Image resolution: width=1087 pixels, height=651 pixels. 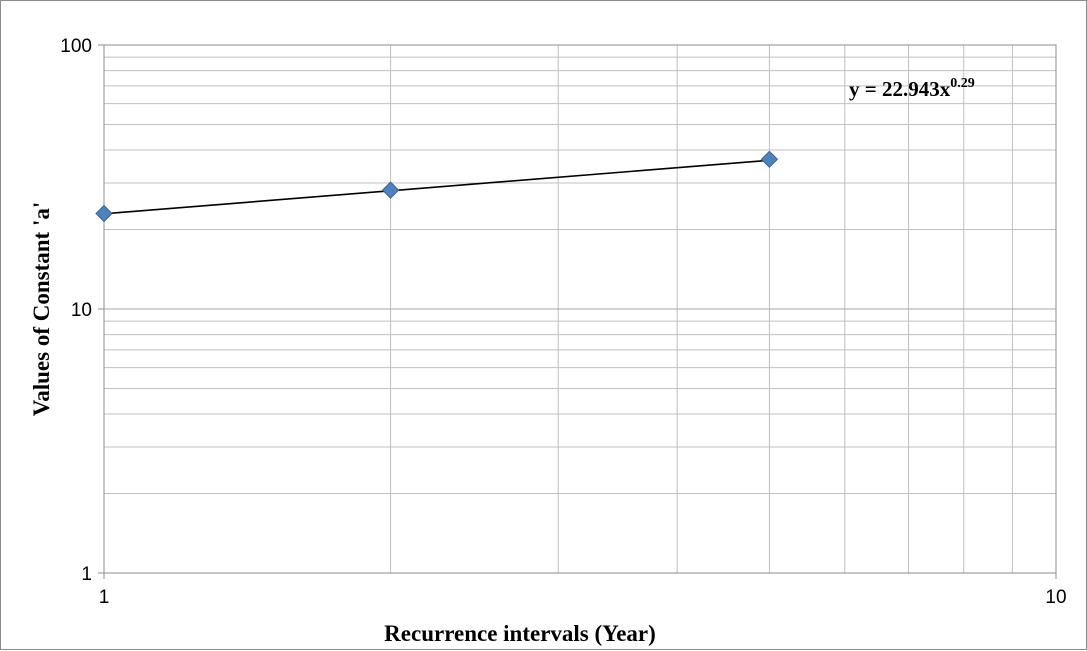 I want to click on trendline, so click(x=436, y=187).